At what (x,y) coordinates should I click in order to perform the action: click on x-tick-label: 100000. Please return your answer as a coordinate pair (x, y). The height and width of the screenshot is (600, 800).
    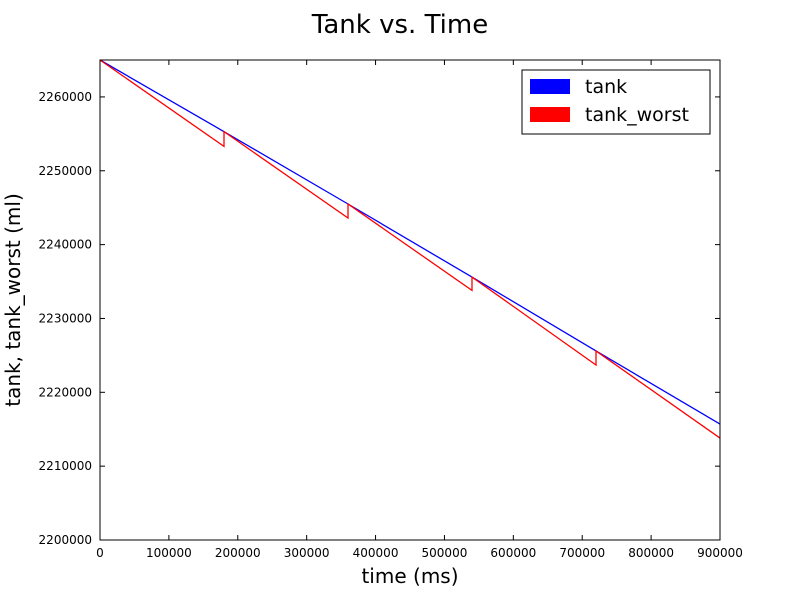
    Looking at the image, I should click on (169, 553).